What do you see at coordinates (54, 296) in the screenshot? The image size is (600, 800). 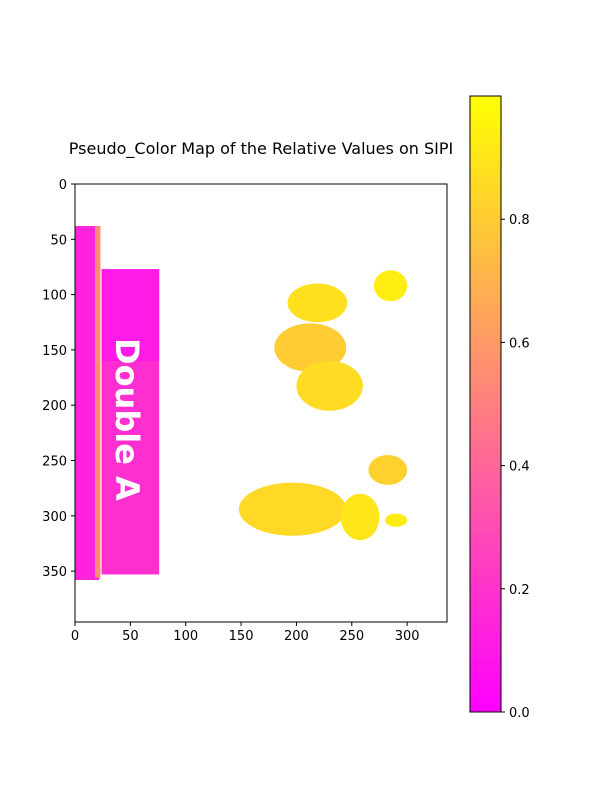 I see `y-tick-label: 100` at bounding box center [54, 296].